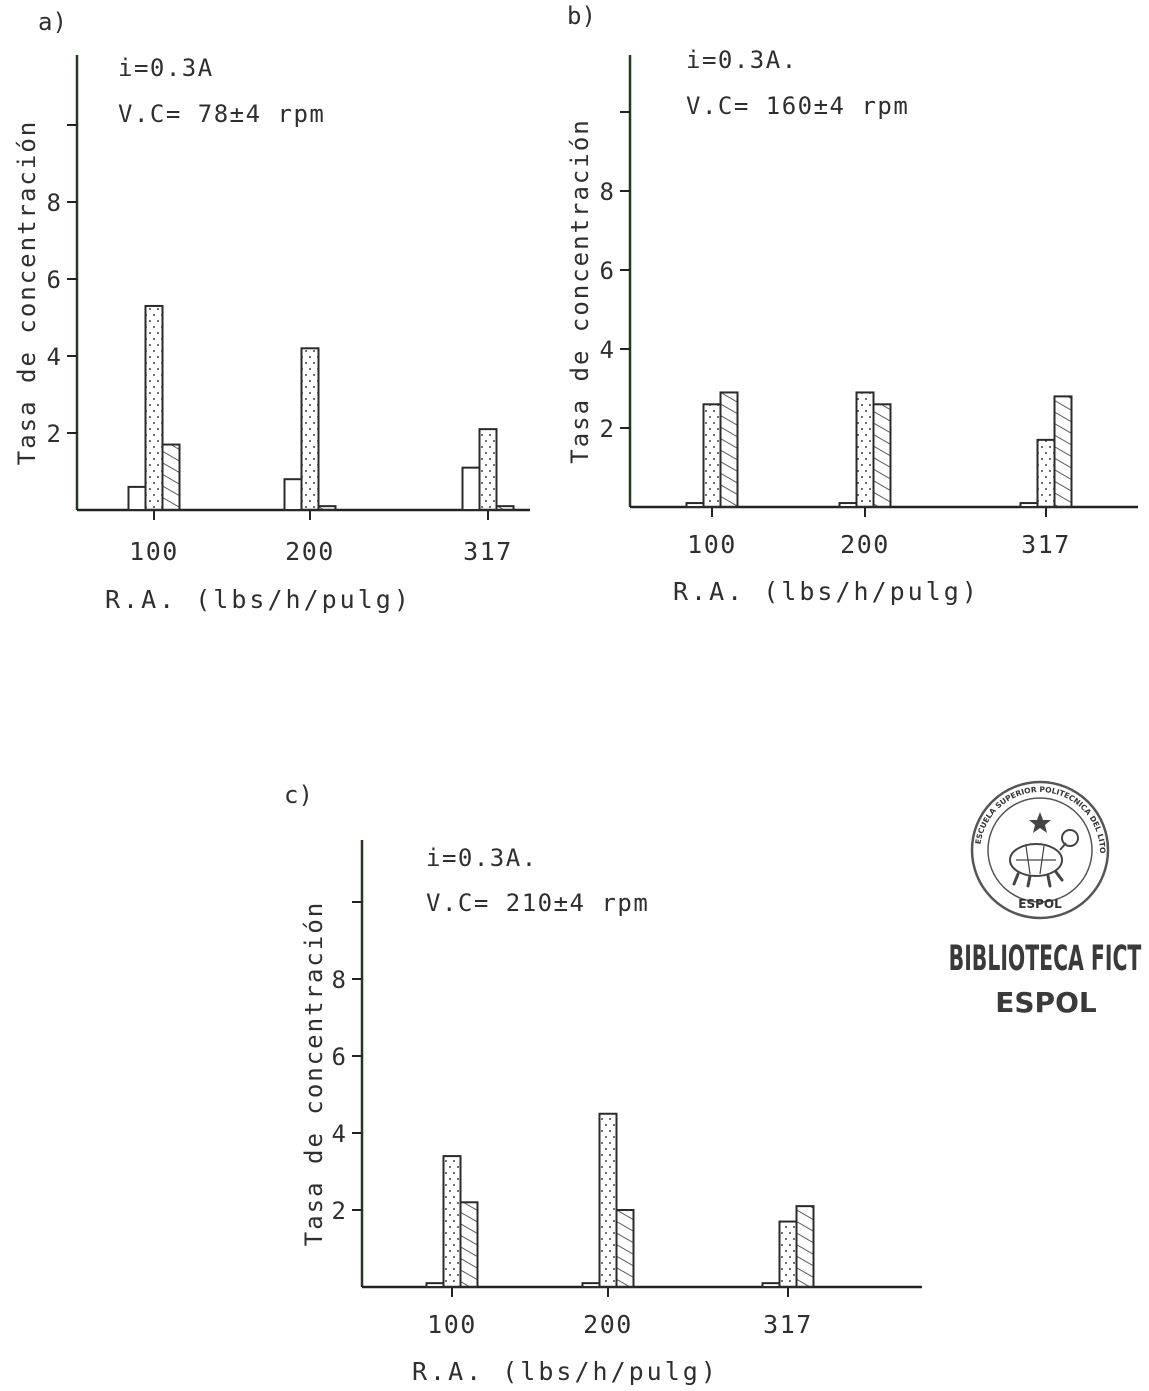  What do you see at coordinates (221, 114) in the screenshot?
I see `annotation-line: V.C= 78±4 rpm` at bounding box center [221, 114].